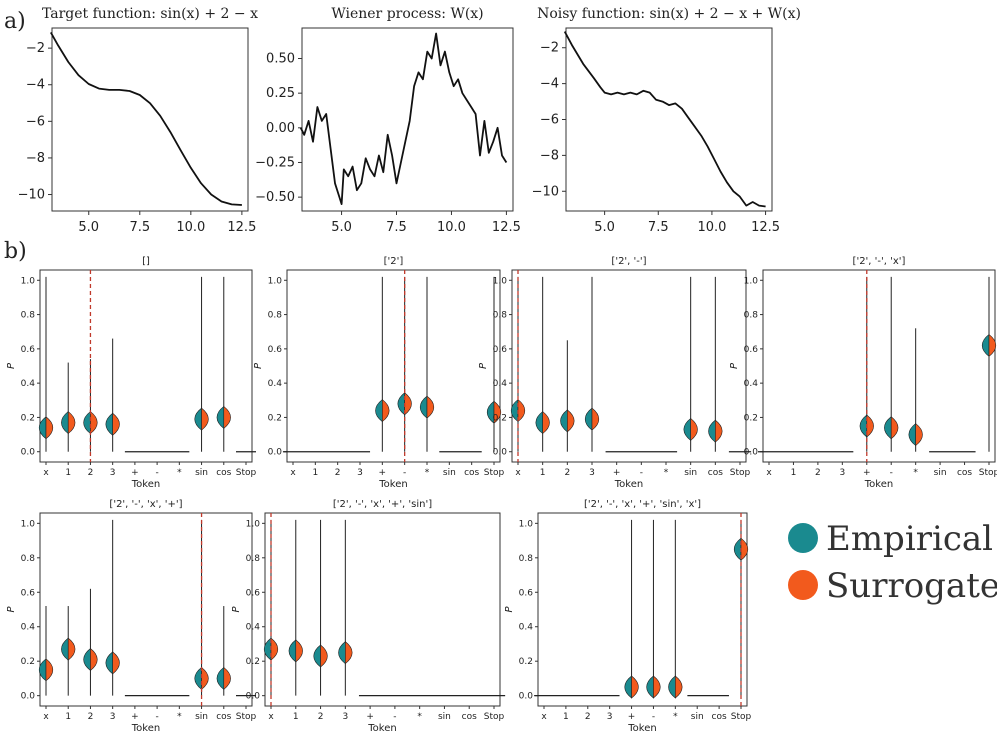  What do you see at coordinates (711, 227) in the screenshot?
I see `x-tick-label: 10.0` at bounding box center [711, 227].